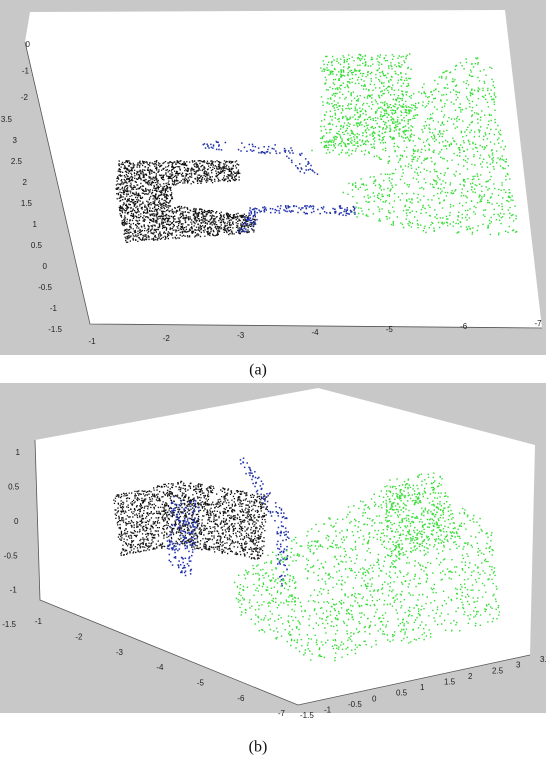 The height and width of the screenshot is (763, 546). I want to click on caption: (b), so click(258, 747).